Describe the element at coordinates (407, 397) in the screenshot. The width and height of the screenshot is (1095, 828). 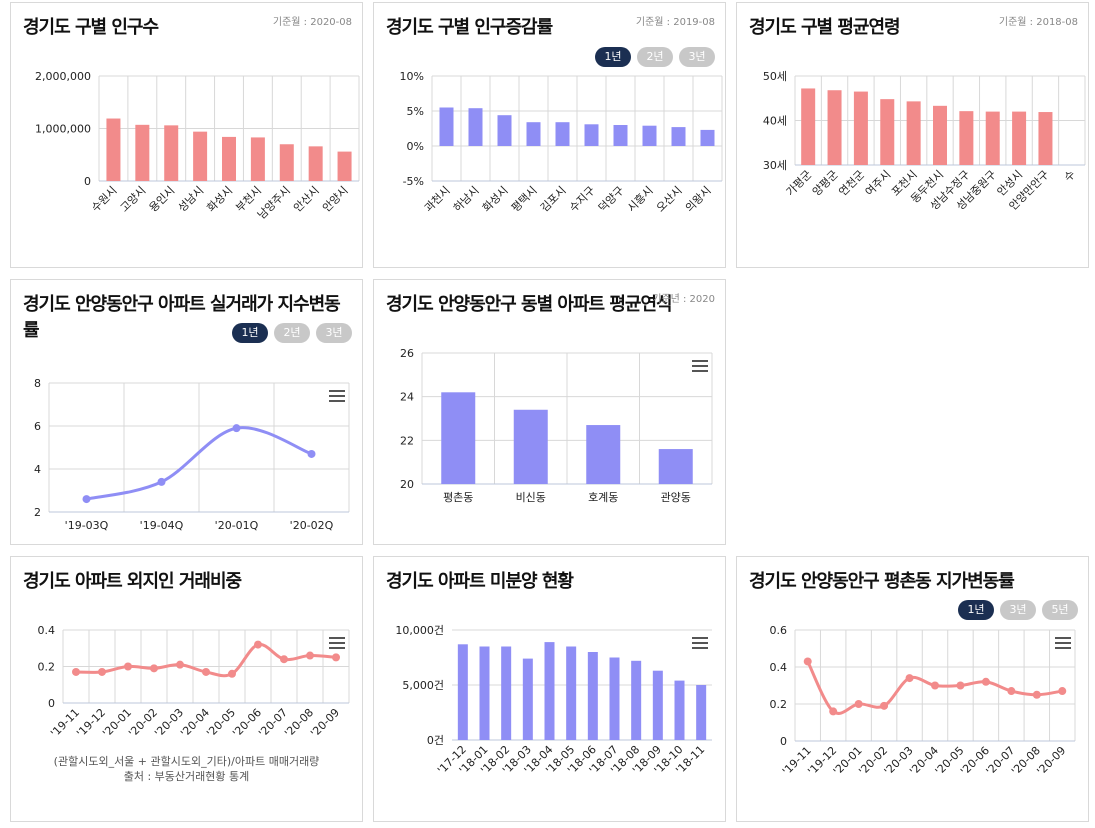
I see `y-tick-label: 24` at that location.